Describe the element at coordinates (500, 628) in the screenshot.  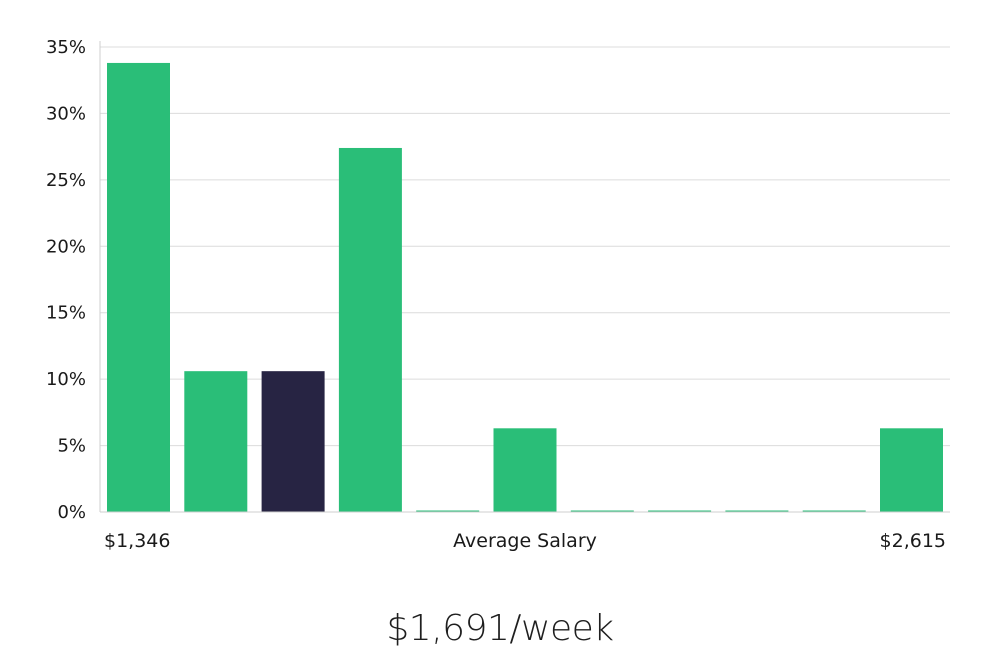
I see `average-salary-headline: $1,691/week` at that location.